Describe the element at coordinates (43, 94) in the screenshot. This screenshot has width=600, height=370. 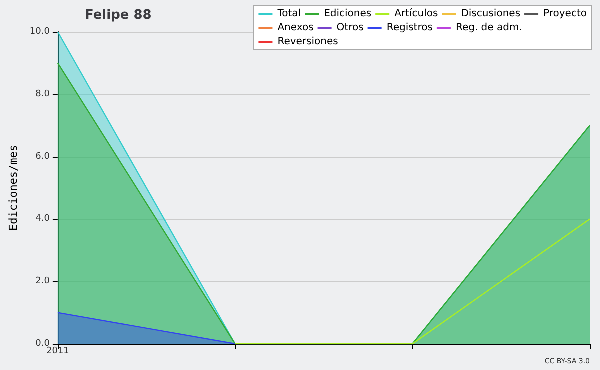
I see `y-tick-label: 8.0` at that location.